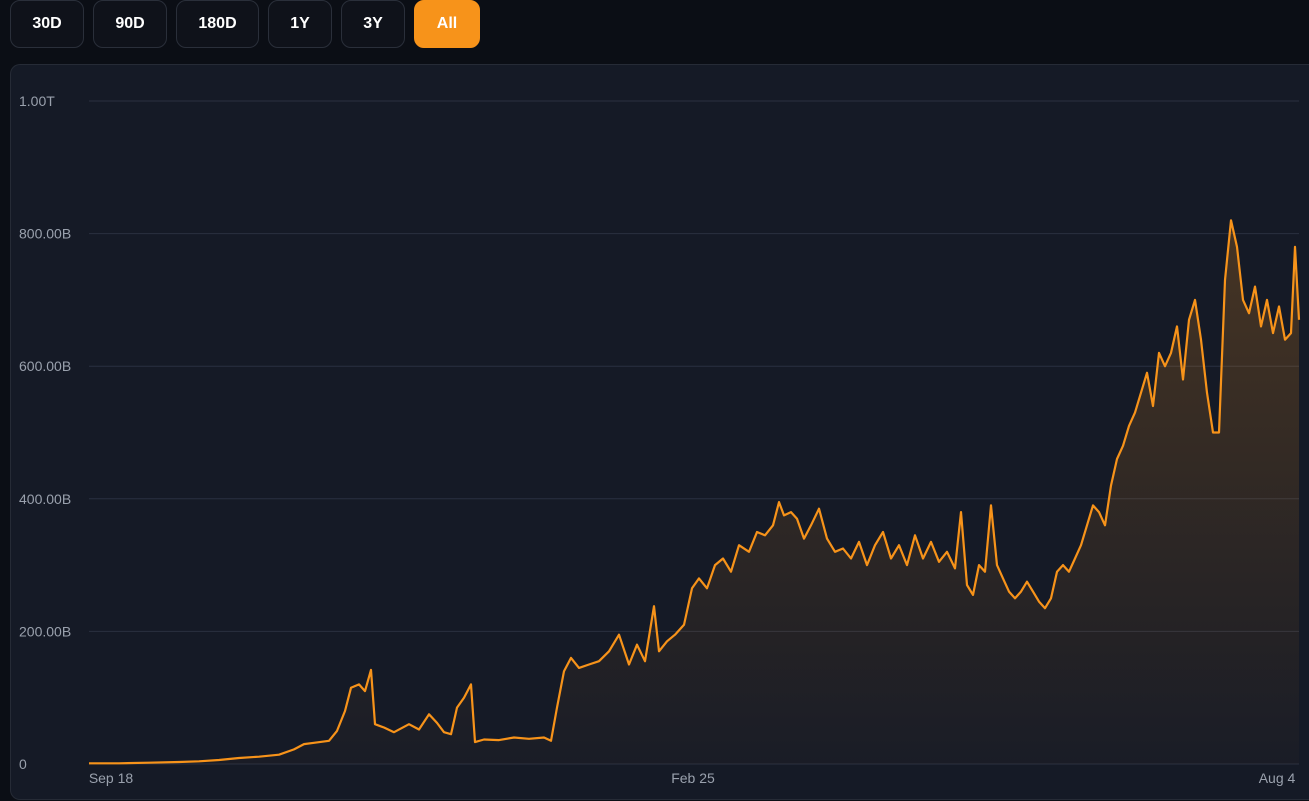 Image resolution: width=1309 pixels, height=801 pixels. I want to click on y-tick-label: 200.00B, so click(45, 631).